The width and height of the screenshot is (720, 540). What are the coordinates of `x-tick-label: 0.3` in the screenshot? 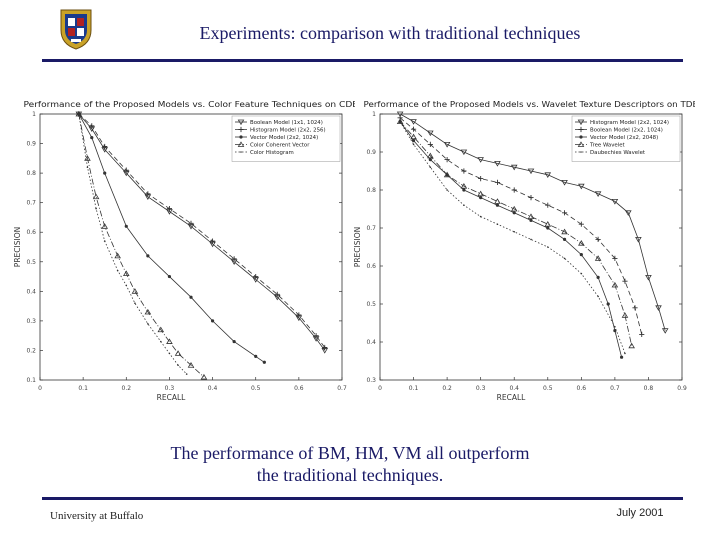 It's located at (481, 388).